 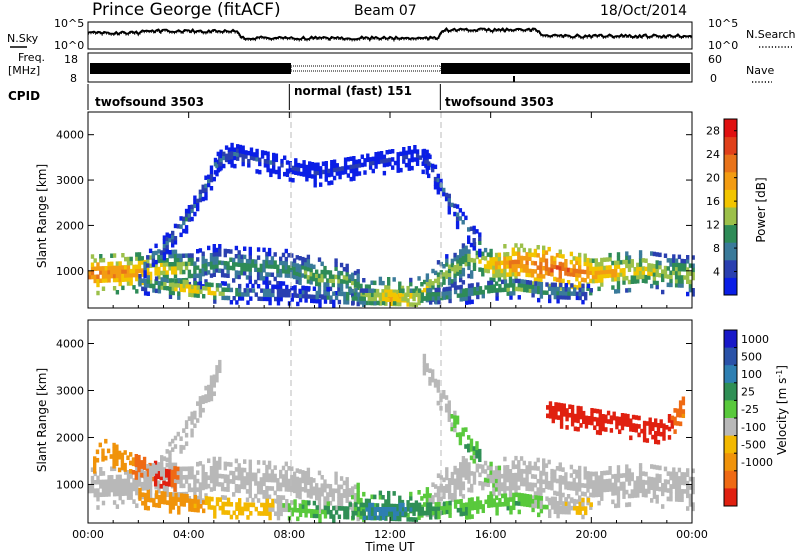 What do you see at coordinates (353, 91) in the screenshot?
I see `cpid-segment-2: normal (fast) 151` at bounding box center [353, 91].